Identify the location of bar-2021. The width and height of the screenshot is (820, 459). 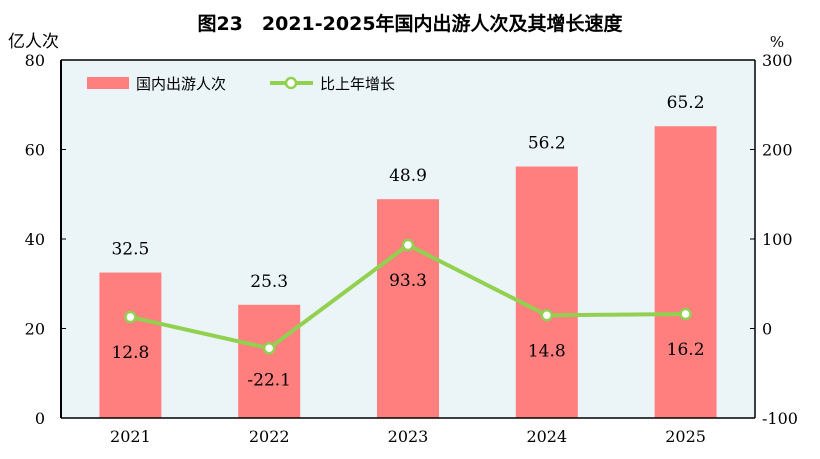
(130, 345).